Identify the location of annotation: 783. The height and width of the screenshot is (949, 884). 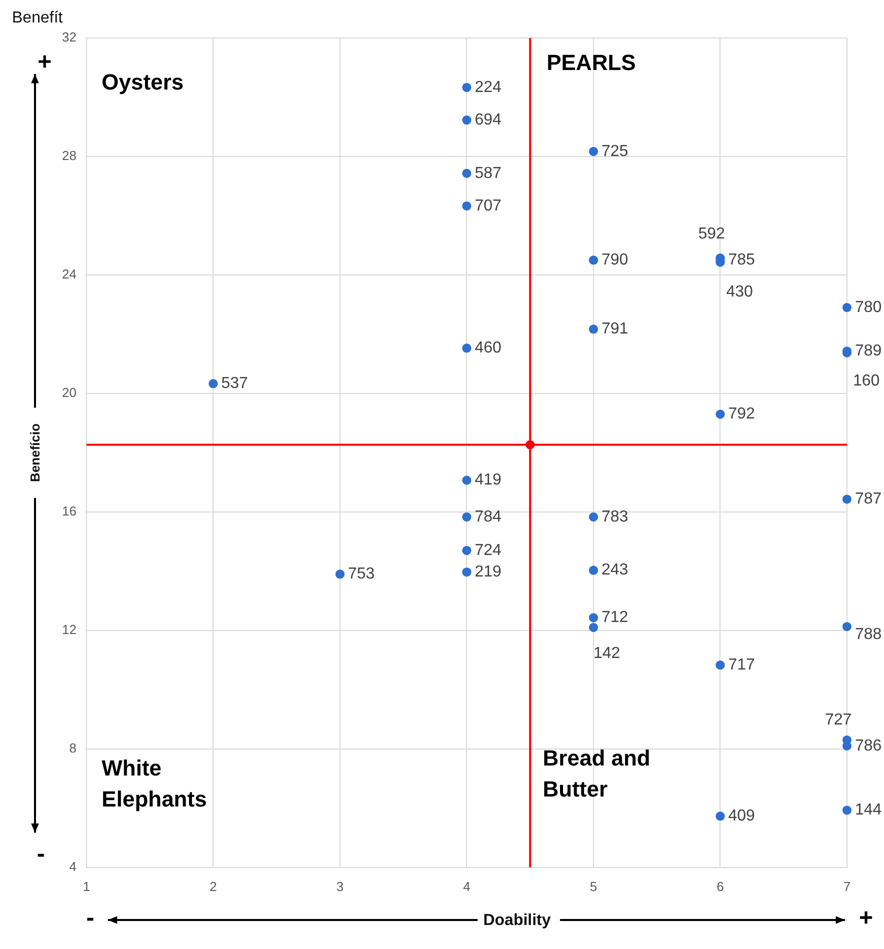
(614, 517).